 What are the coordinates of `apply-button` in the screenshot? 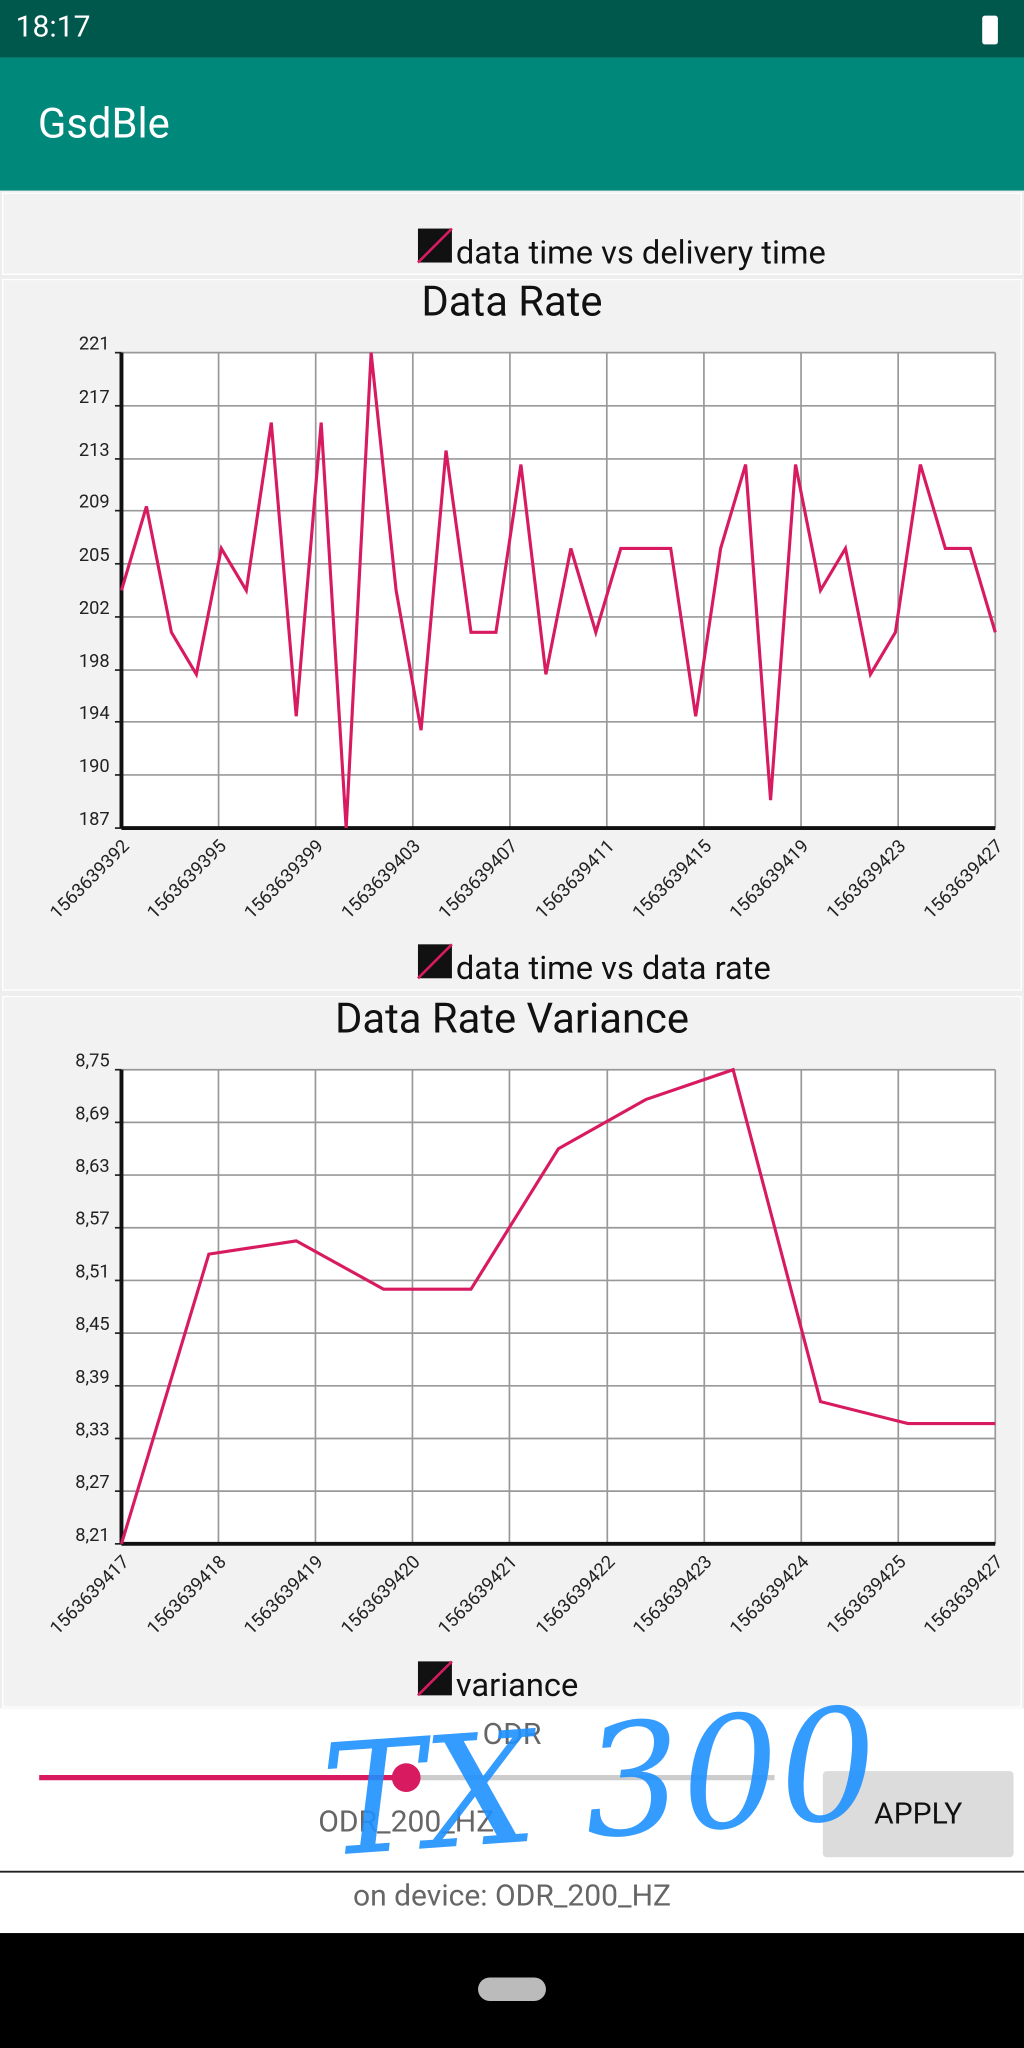 It's located at (918, 1814).